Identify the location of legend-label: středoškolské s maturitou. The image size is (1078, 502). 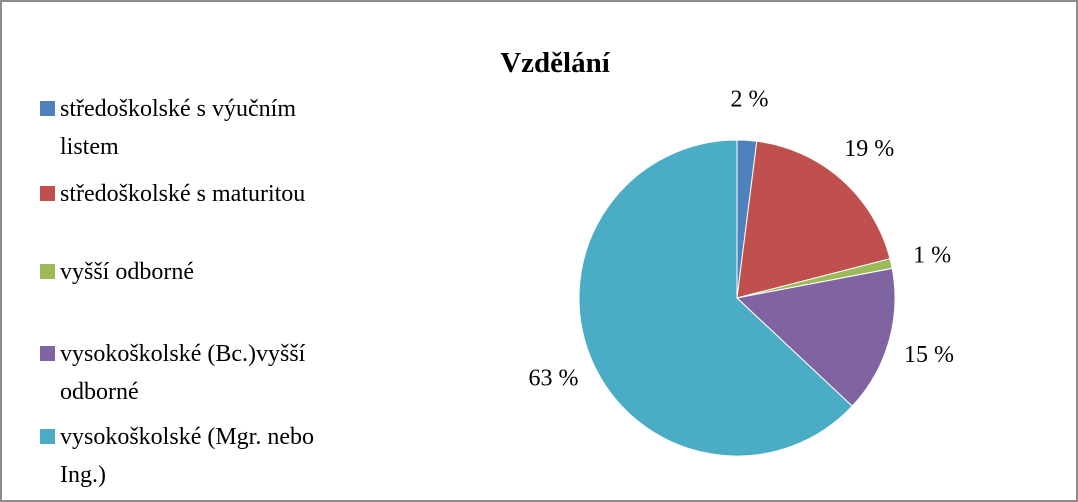
(183, 194).